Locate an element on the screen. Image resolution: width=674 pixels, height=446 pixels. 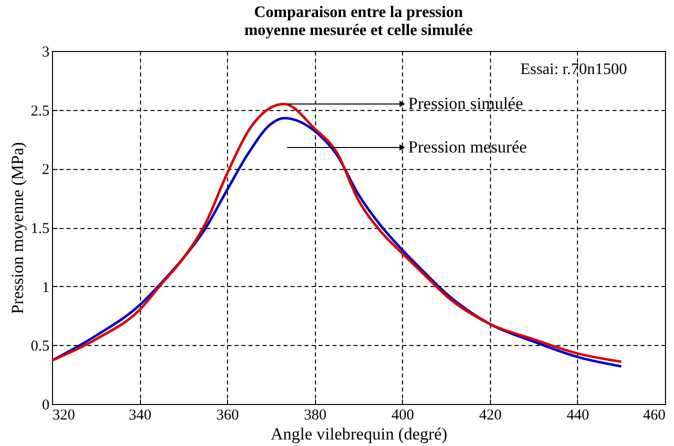
y-tick-label: 3 is located at coordinates (46, 52).